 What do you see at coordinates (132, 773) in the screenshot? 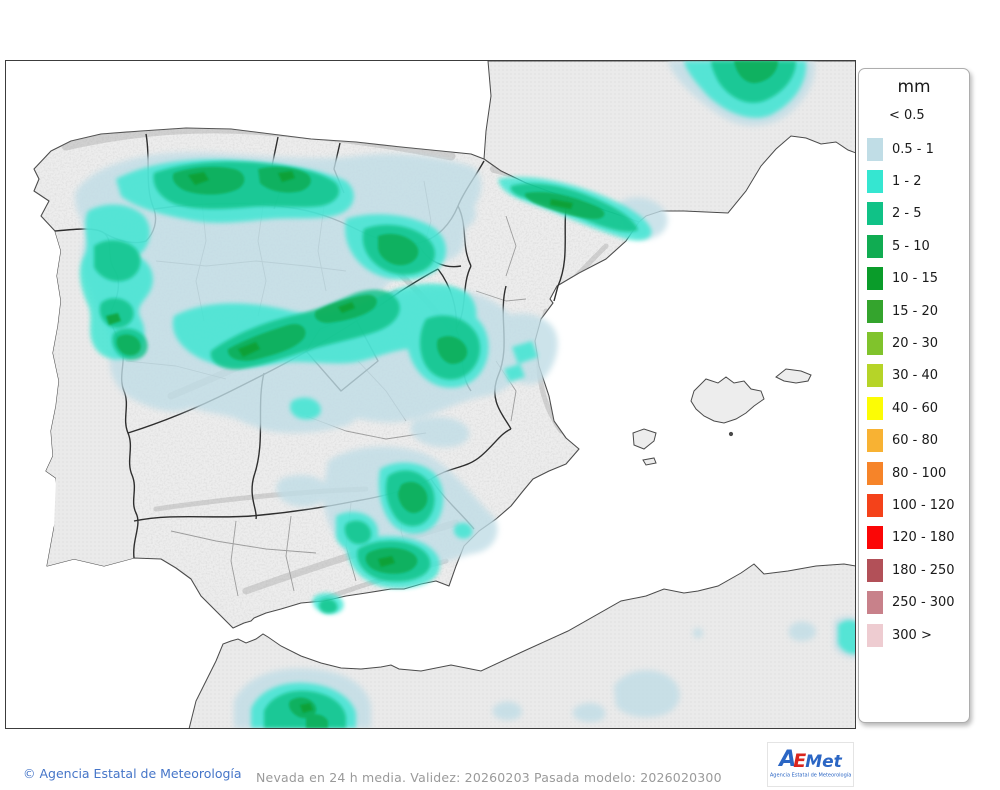
I see `copyright-text: © Agencia Estatal de Meteorología` at bounding box center [132, 773].